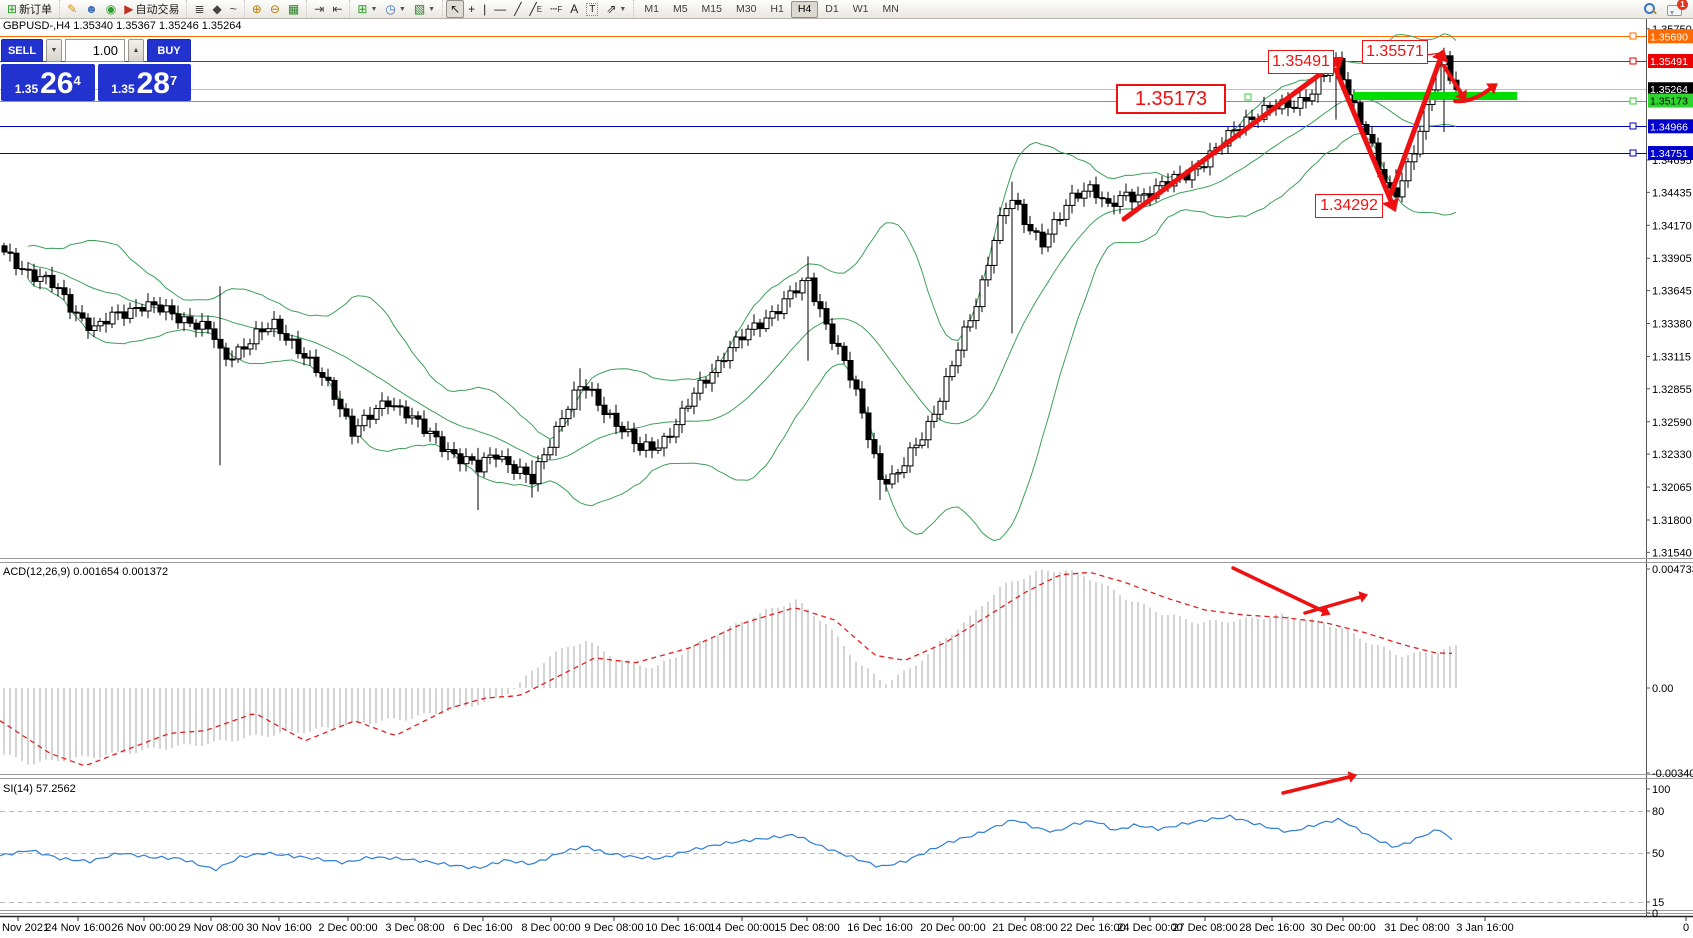 This screenshot has height=938, width=1693. What do you see at coordinates (1674, 10) in the screenshot?
I see `chat-bubble-icon` at bounding box center [1674, 10].